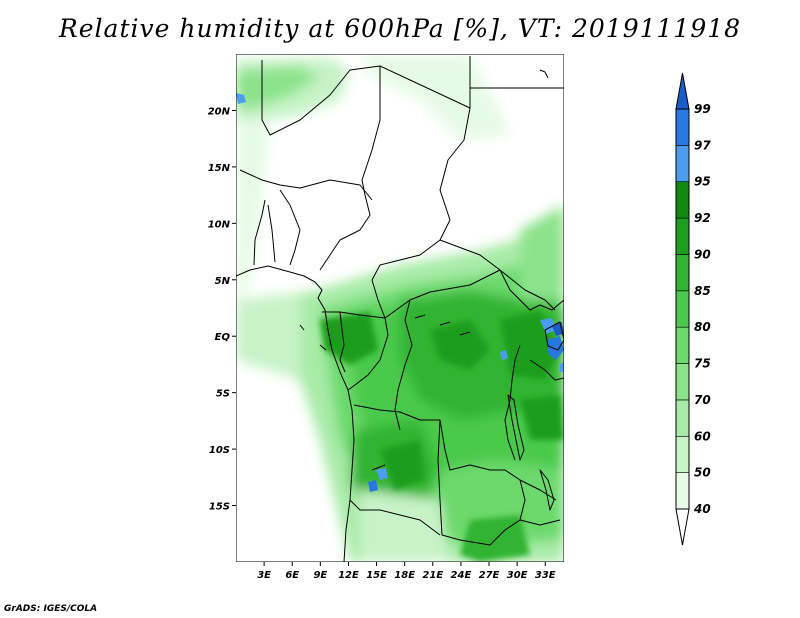 The height and width of the screenshot is (618, 800). What do you see at coordinates (461, 575) in the screenshot?
I see `lon-tick-label: 24E` at bounding box center [461, 575].